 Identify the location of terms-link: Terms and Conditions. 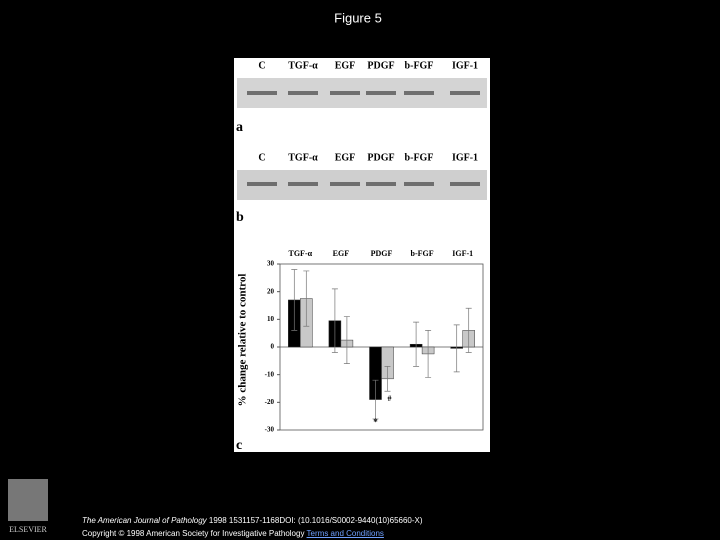
(345, 533).